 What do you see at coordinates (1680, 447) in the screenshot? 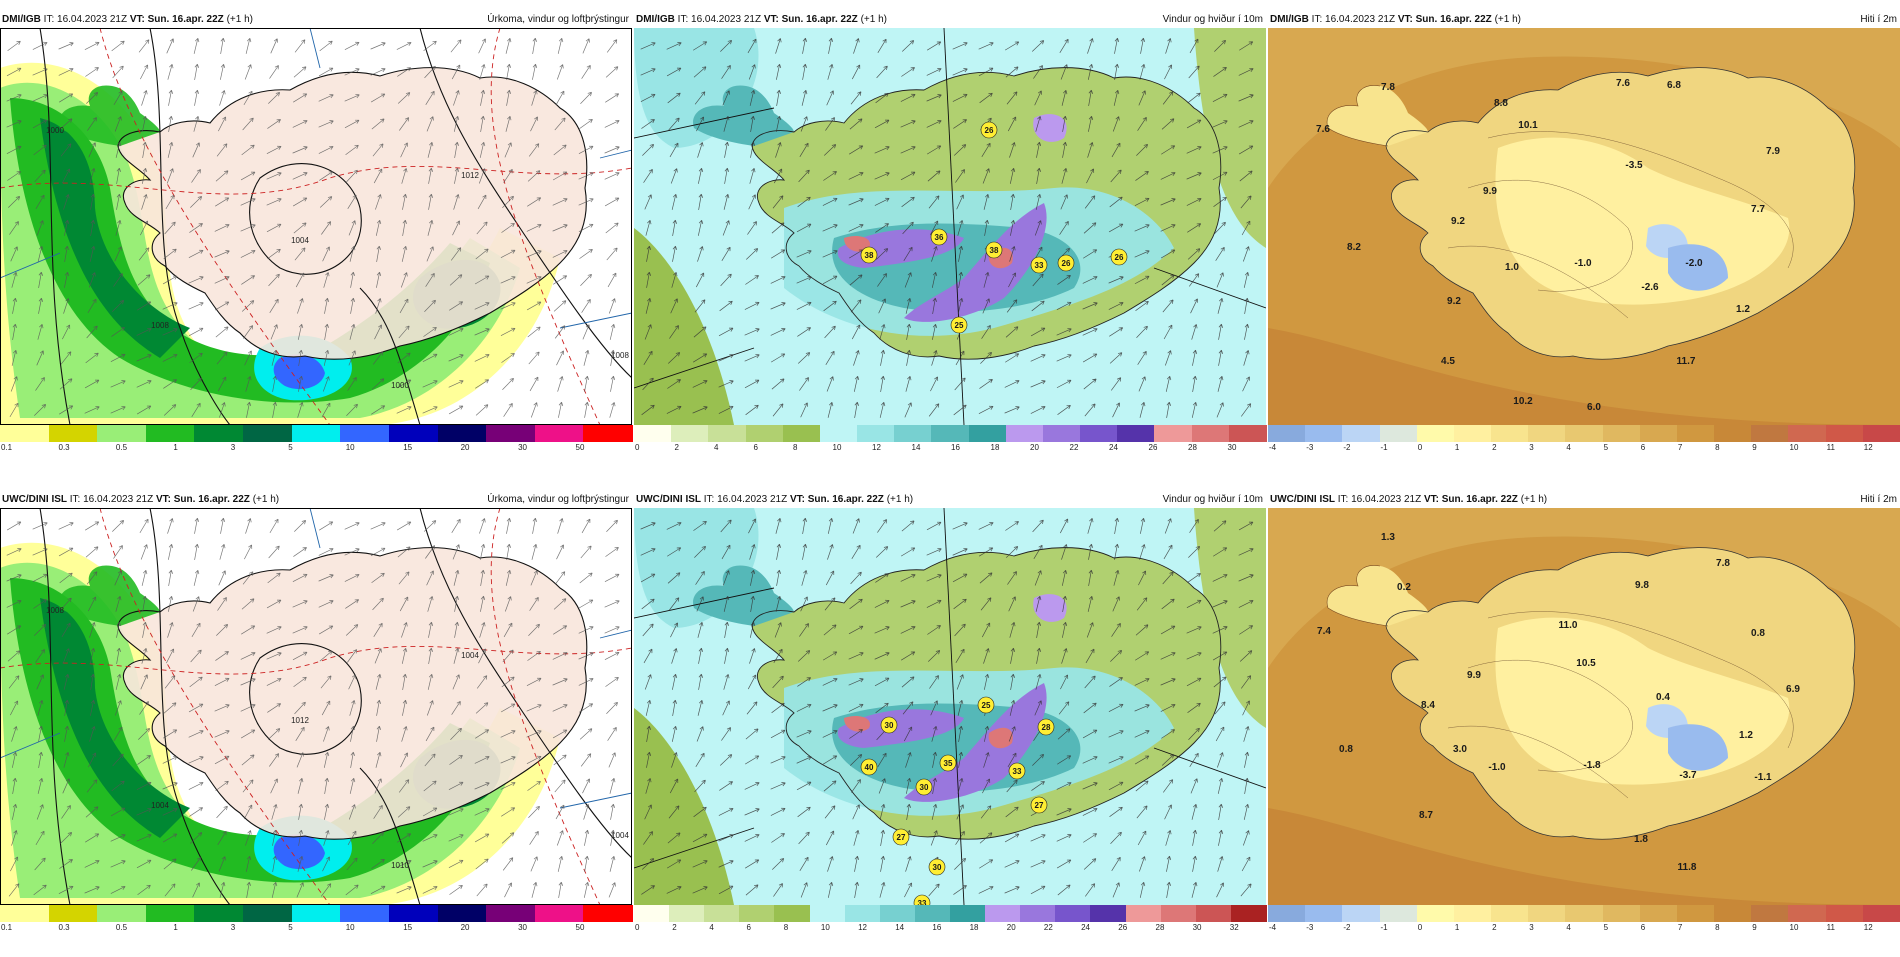
I see `scale-tick-label: 7` at bounding box center [1680, 447].